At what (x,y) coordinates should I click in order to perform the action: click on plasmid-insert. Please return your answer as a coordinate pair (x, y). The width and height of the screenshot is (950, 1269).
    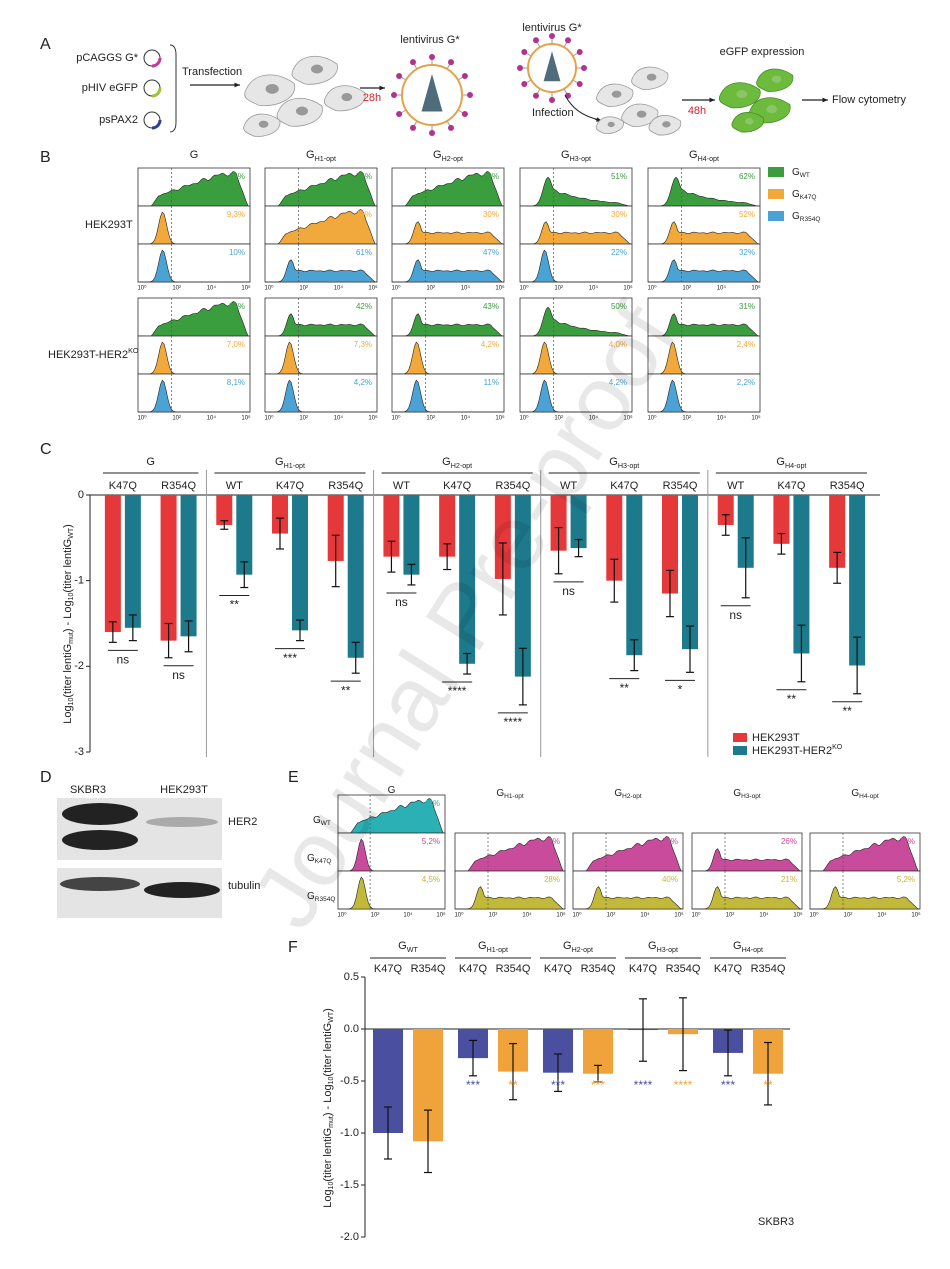
    Looking at the image, I should click on (156, 92).